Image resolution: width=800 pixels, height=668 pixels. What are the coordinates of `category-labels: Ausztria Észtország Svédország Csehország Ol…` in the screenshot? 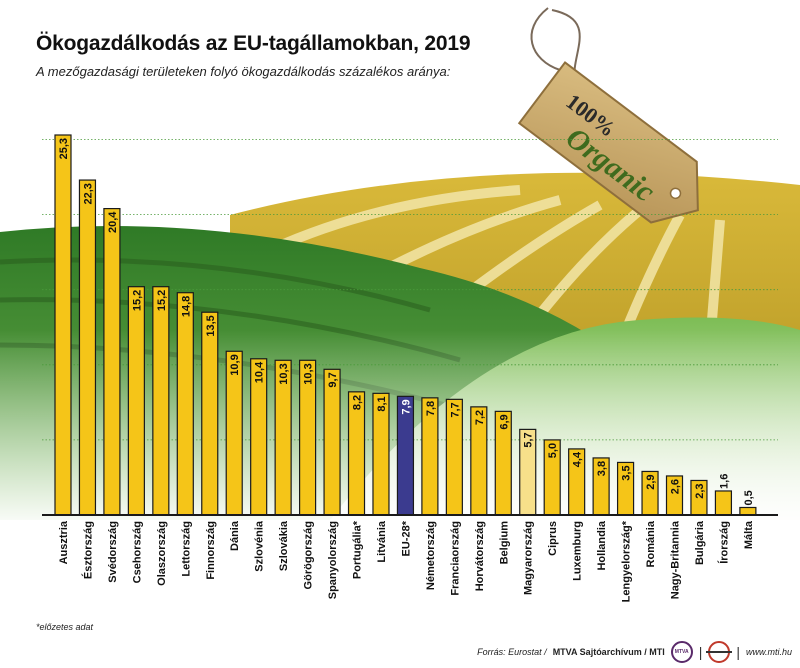 It's located at (406, 561).